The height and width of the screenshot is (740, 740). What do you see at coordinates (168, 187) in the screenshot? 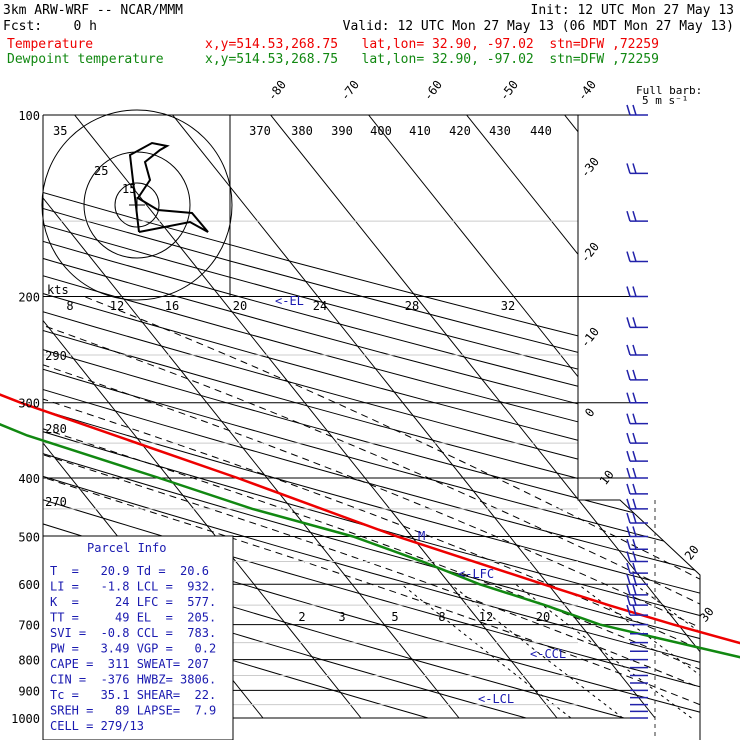
I see `hodograph-trace` at bounding box center [168, 187].